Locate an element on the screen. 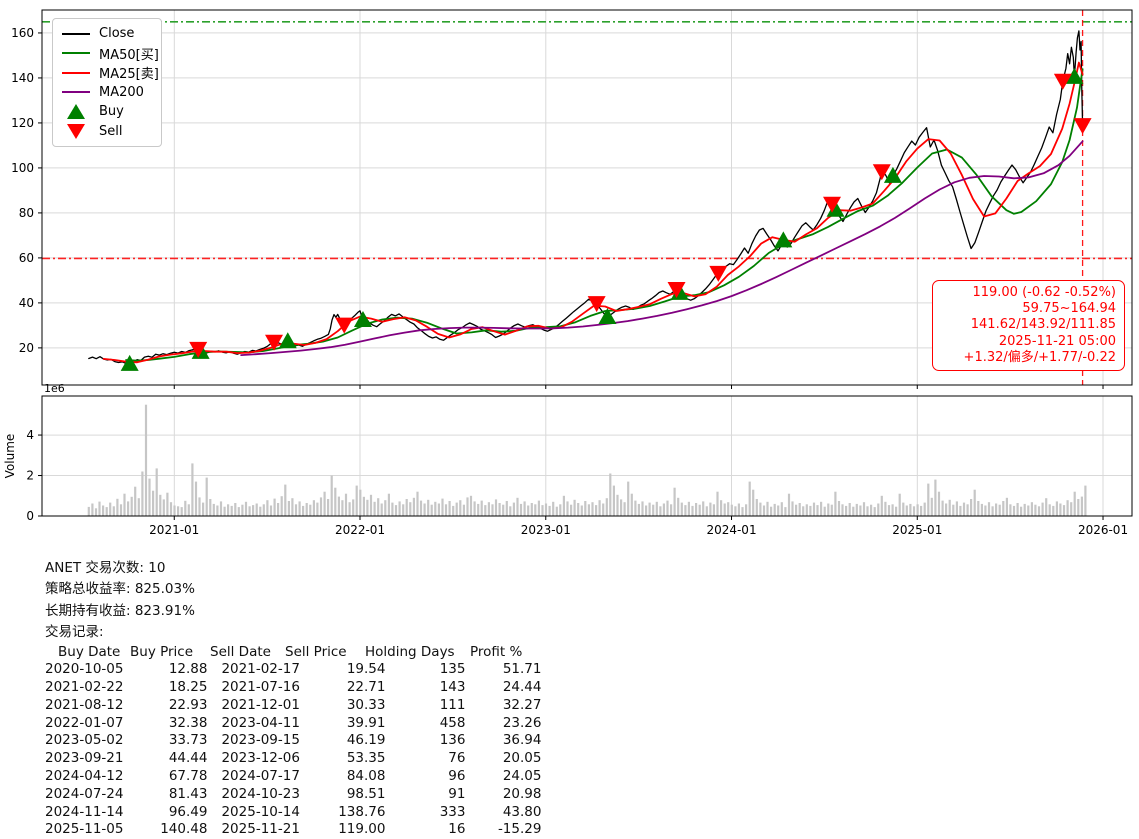 Image resolution: width=1139 pixels, height=839 pixels. trade-cell: 2020-10-05 is located at coordinates (84, 669).